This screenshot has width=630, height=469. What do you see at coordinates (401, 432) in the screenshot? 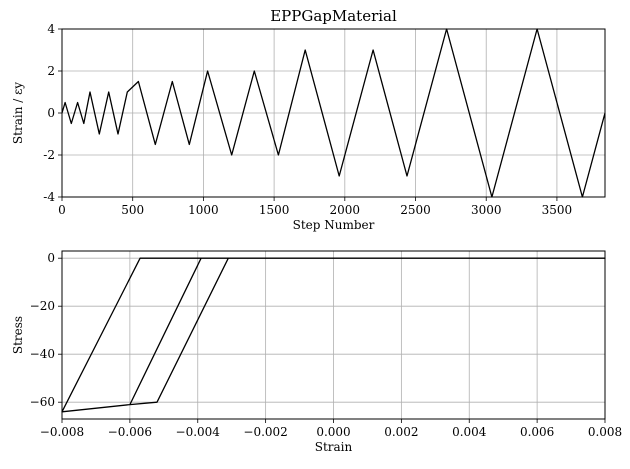
I see `x-tick-label: 0.002` at bounding box center [401, 432].